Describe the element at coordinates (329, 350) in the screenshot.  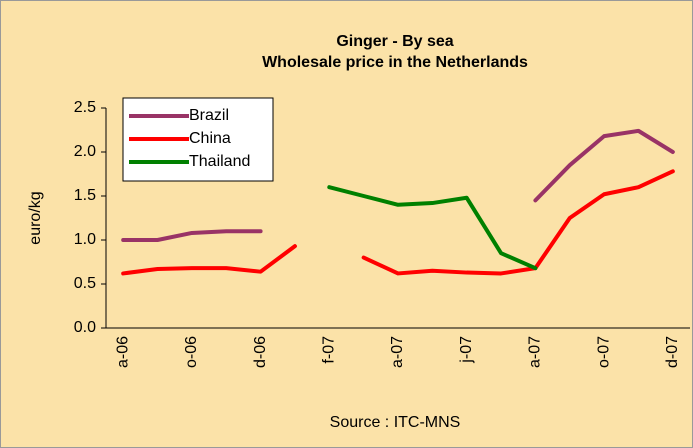
I see `x-tick-label: f-07` at that location.